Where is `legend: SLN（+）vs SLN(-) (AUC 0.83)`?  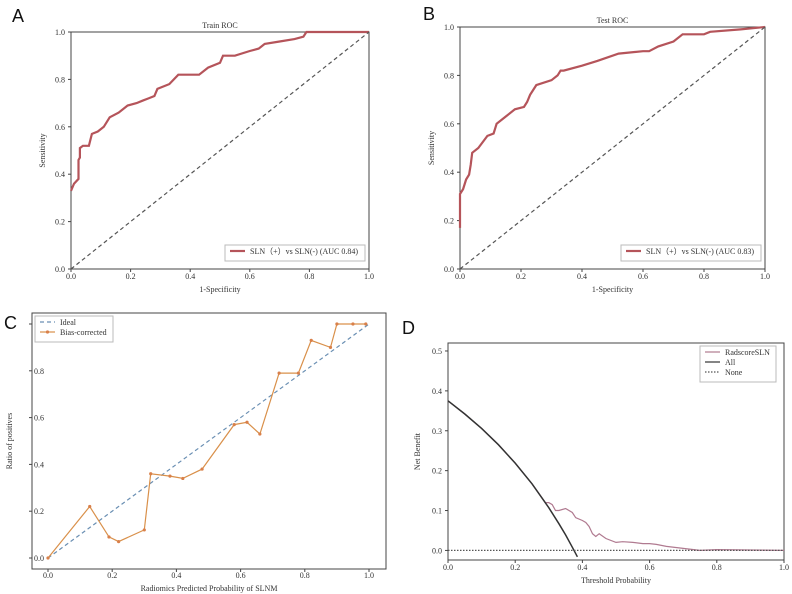
legend: SLN（+）vs SLN(-) (AUC 0.83) is located at coordinates (691, 253).